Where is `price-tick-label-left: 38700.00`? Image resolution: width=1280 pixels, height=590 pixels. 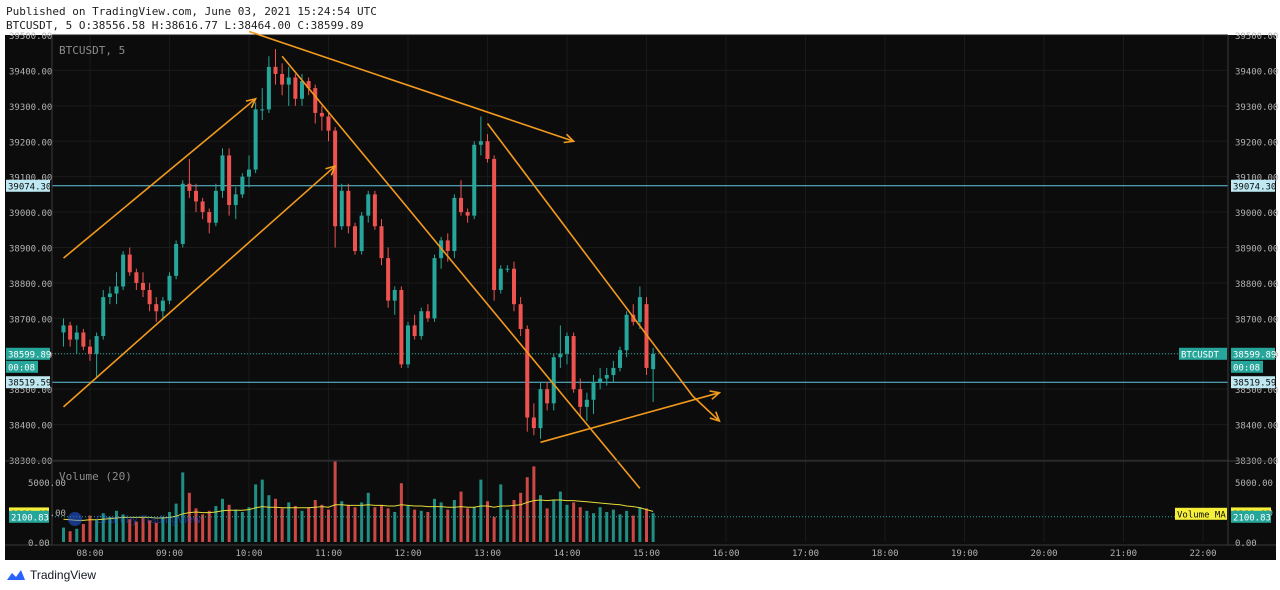
price-tick-label-left: 38700.00 is located at coordinates (30, 320).